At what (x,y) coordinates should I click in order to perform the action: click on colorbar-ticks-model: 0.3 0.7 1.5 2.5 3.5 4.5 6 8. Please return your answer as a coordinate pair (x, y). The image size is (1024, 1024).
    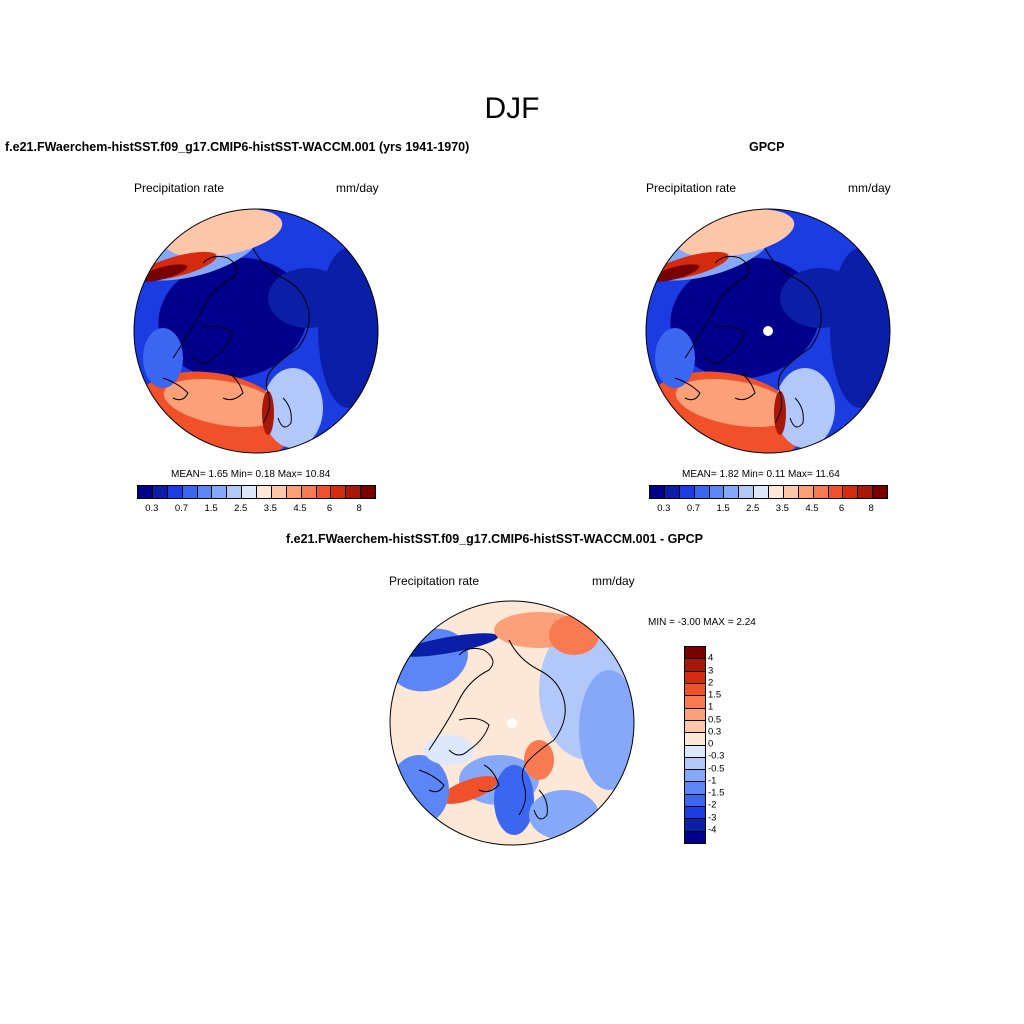
    Looking at the image, I should click on (255, 509).